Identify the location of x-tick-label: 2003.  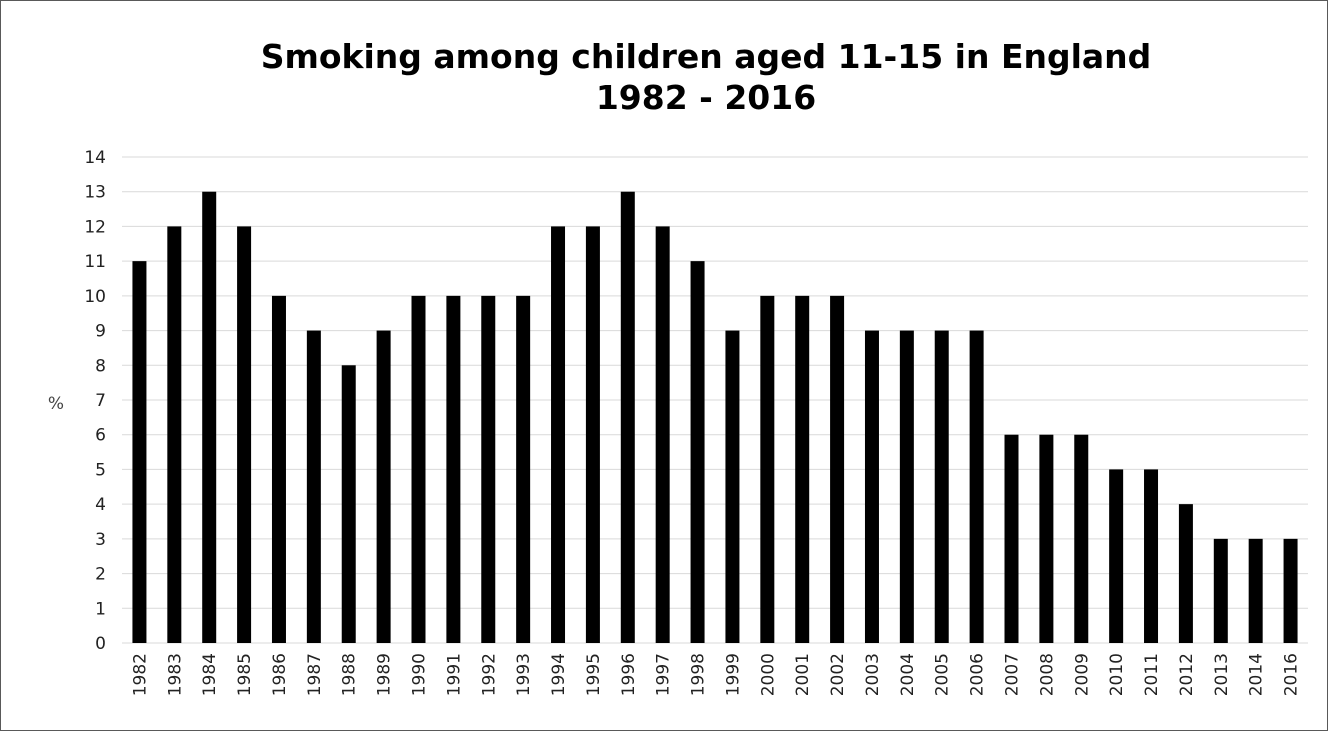
(873, 674).